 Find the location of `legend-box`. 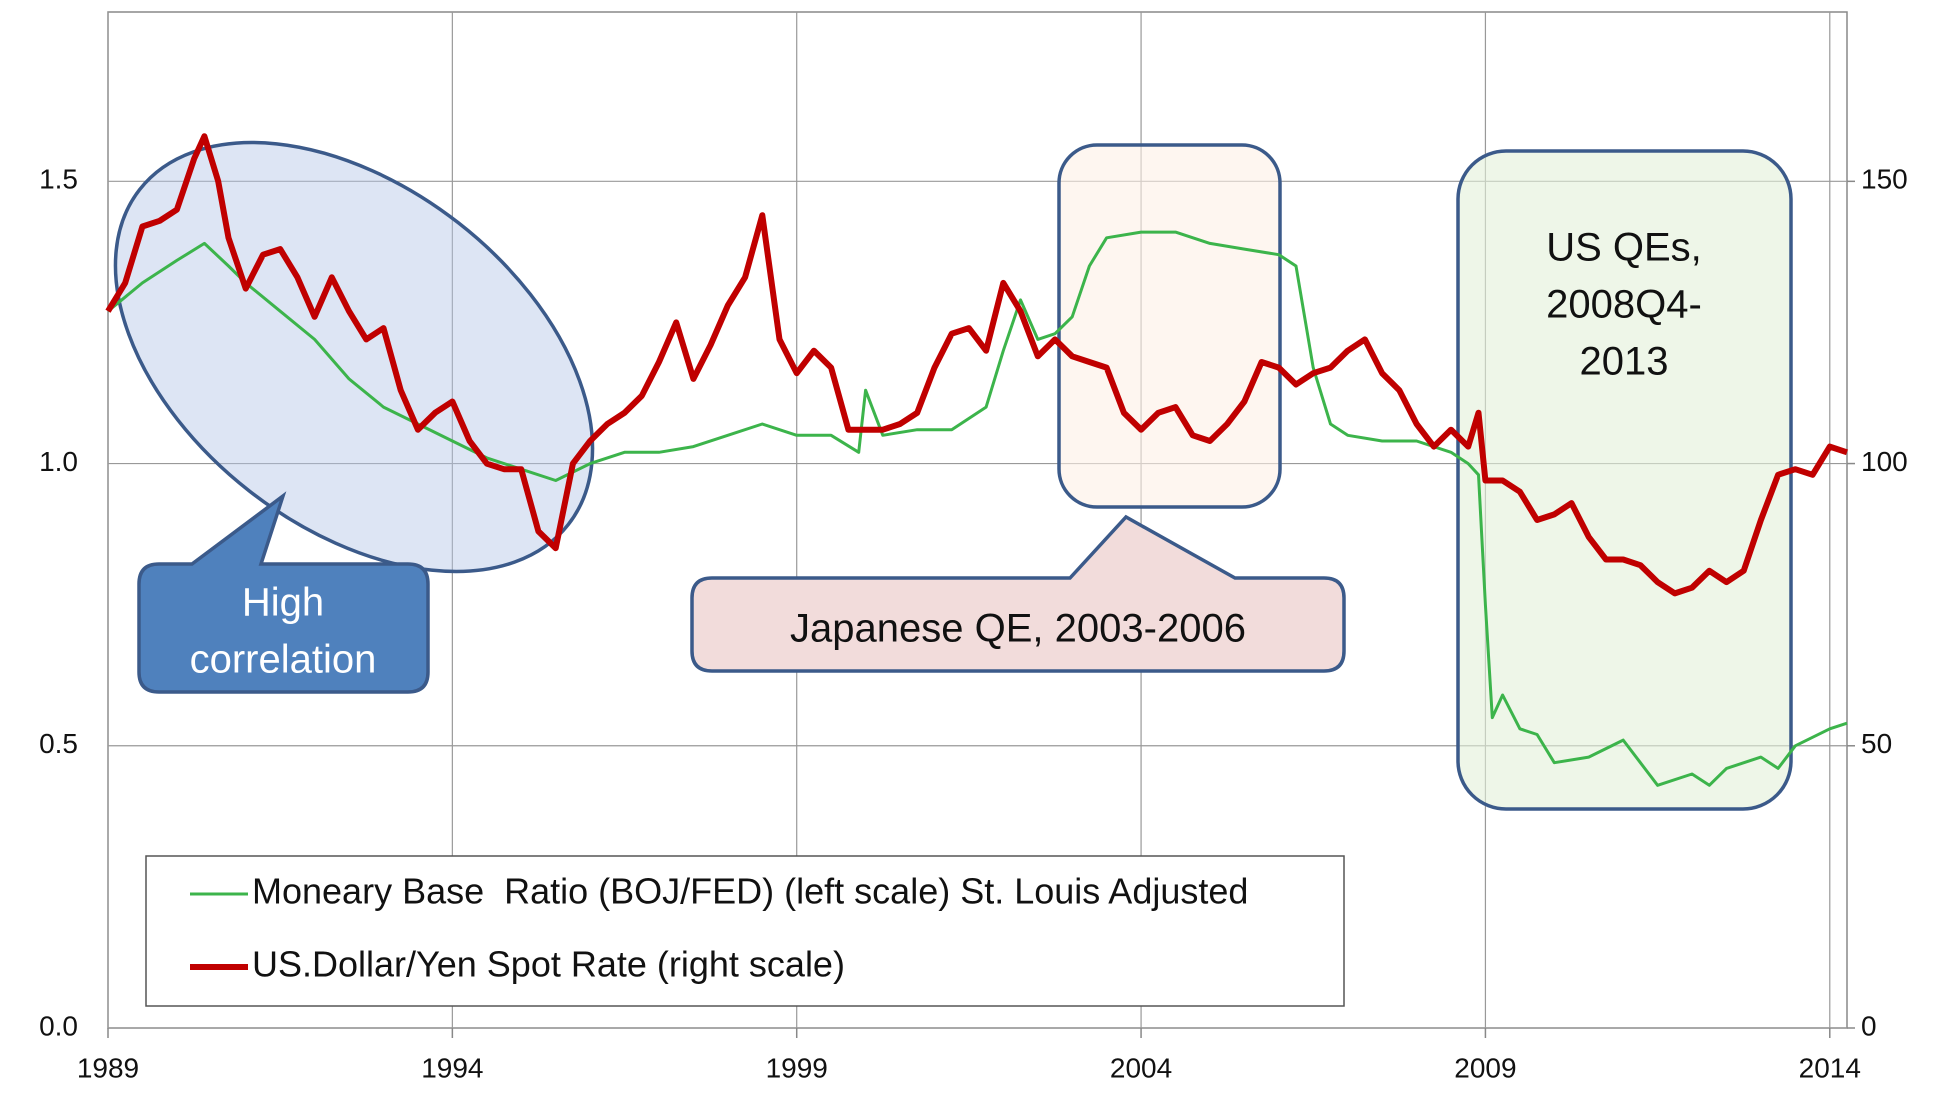

legend-box is located at coordinates (745, 931).